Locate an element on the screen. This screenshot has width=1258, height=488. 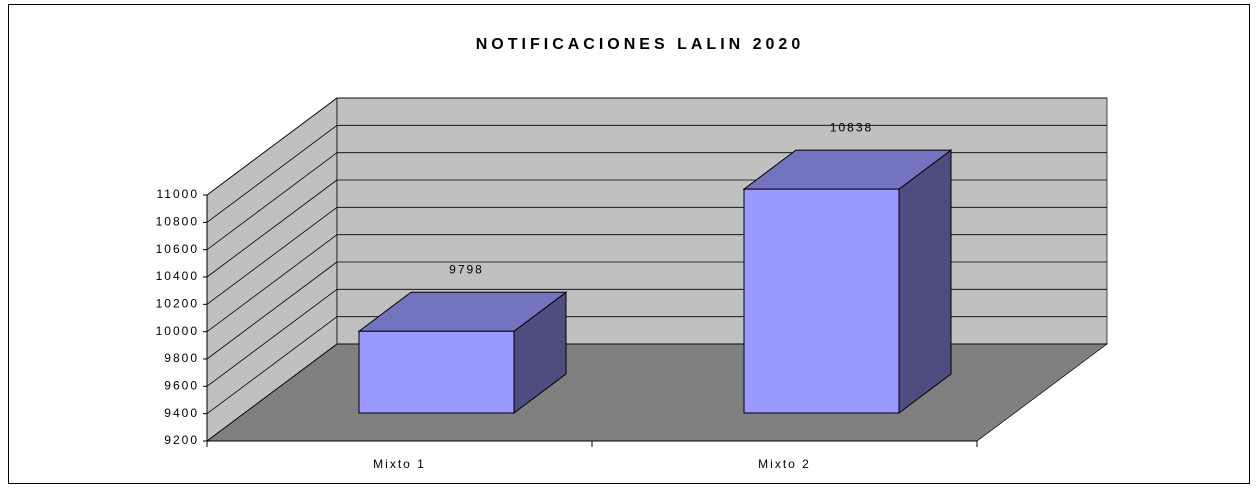
y-tick-label: 11000 is located at coordinates (178, 194).